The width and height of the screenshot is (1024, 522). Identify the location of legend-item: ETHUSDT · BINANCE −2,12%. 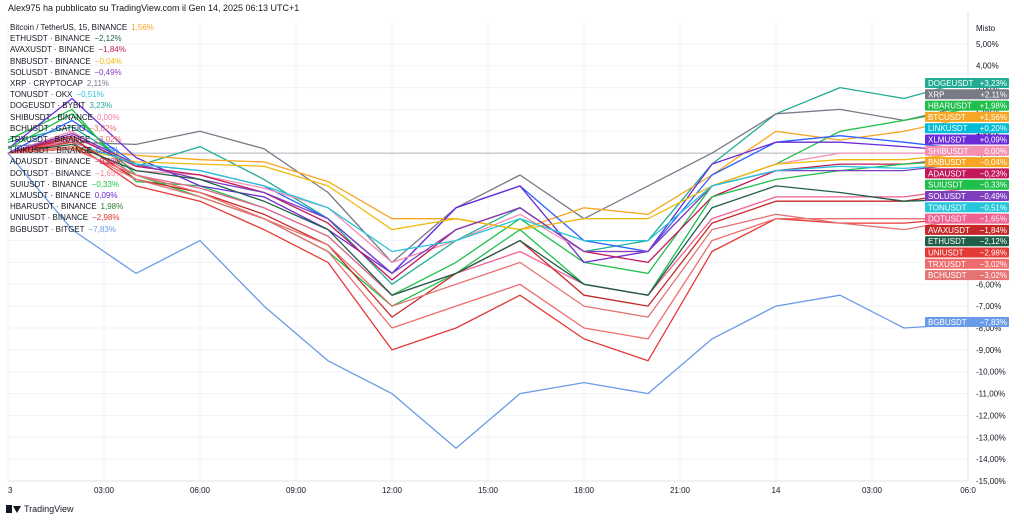
(82, 38).